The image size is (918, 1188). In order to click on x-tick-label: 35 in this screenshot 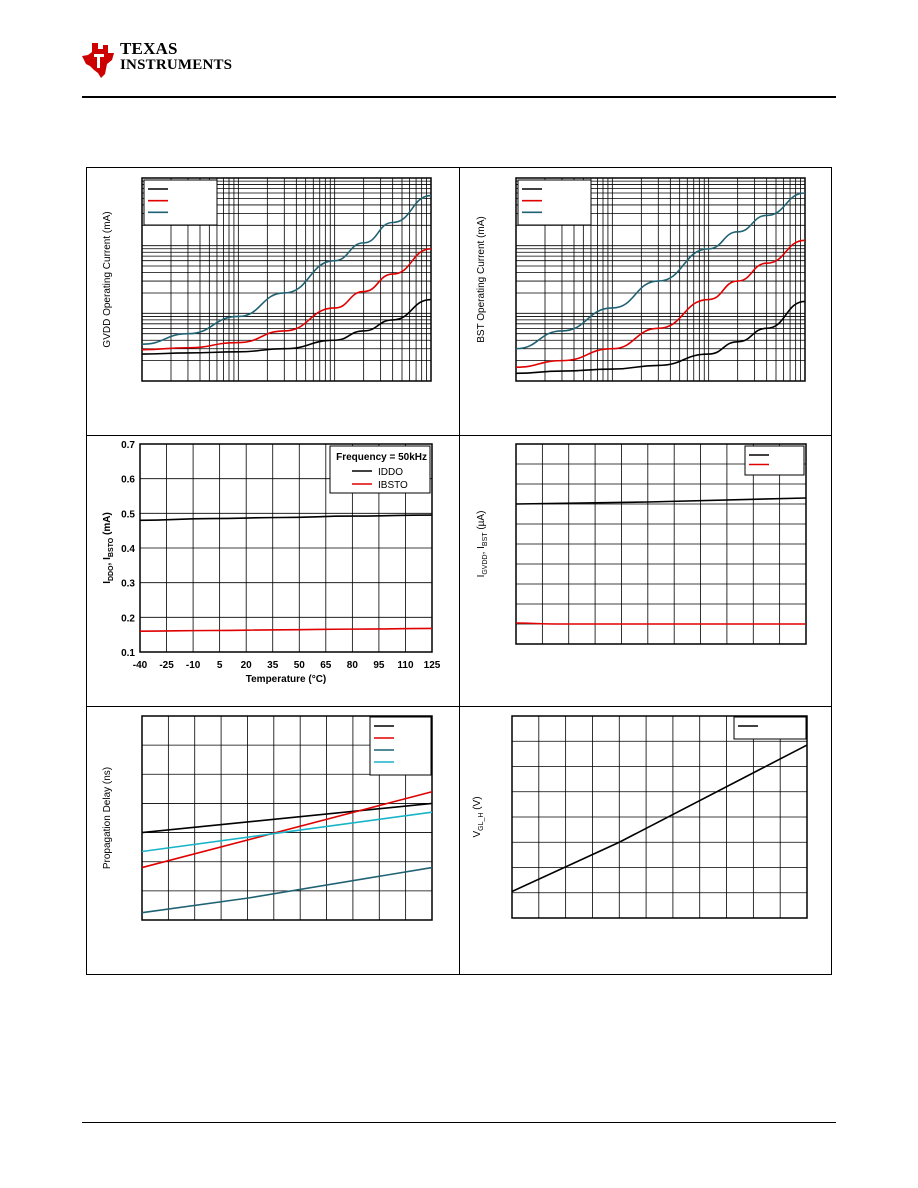, I will do `click(273, 665)`.